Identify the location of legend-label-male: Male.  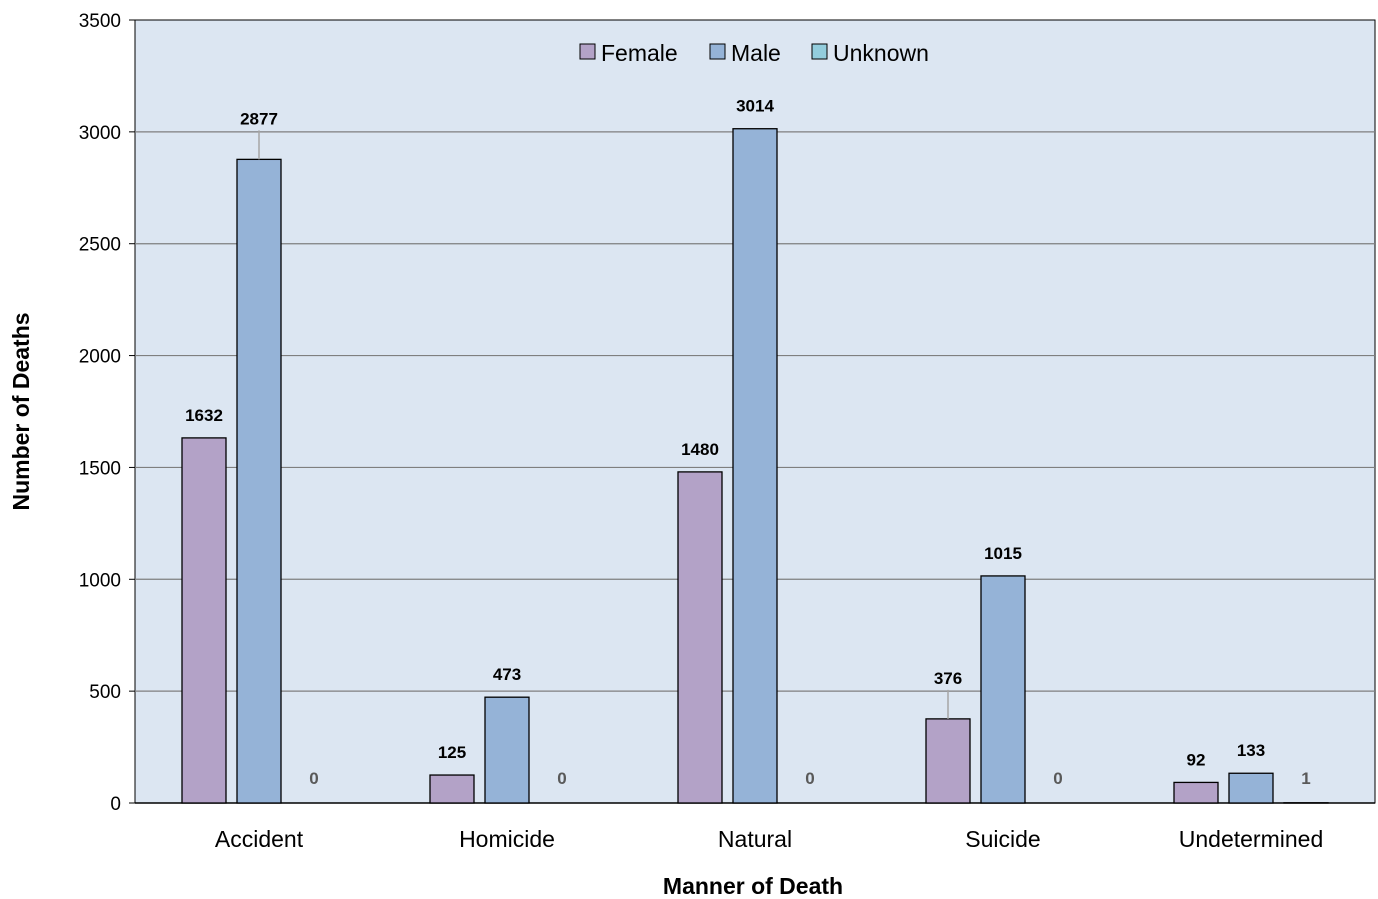
(756, 53).